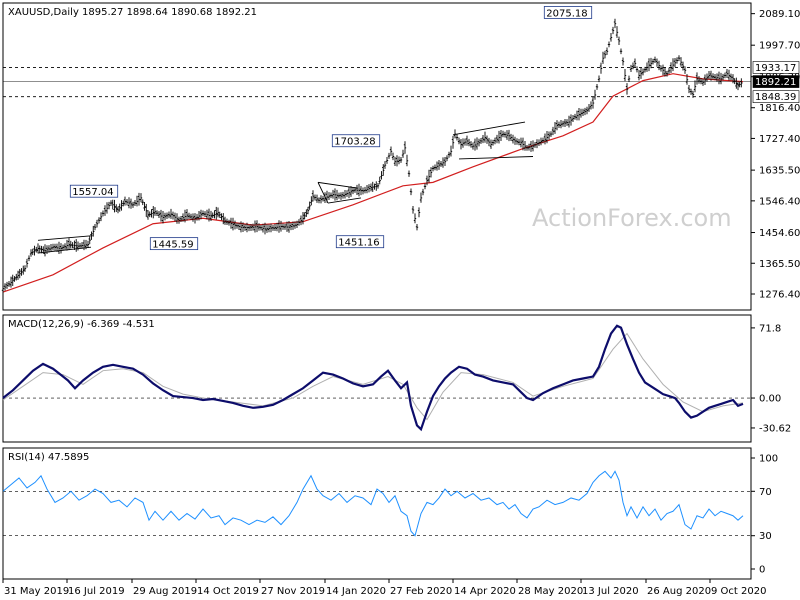 The image size is (800, 600). I want to click on price-ytick-label: 1454.60, so click(779, 233).